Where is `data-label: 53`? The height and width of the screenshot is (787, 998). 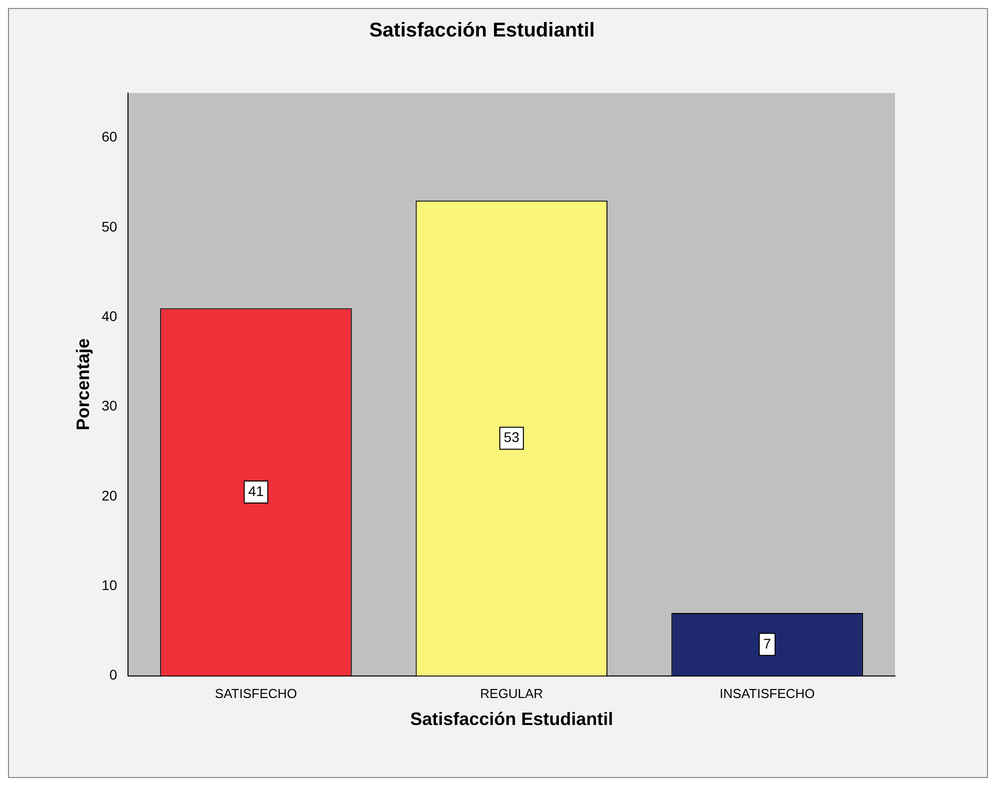
data-label: 53 is located at coordinates (512, 437).